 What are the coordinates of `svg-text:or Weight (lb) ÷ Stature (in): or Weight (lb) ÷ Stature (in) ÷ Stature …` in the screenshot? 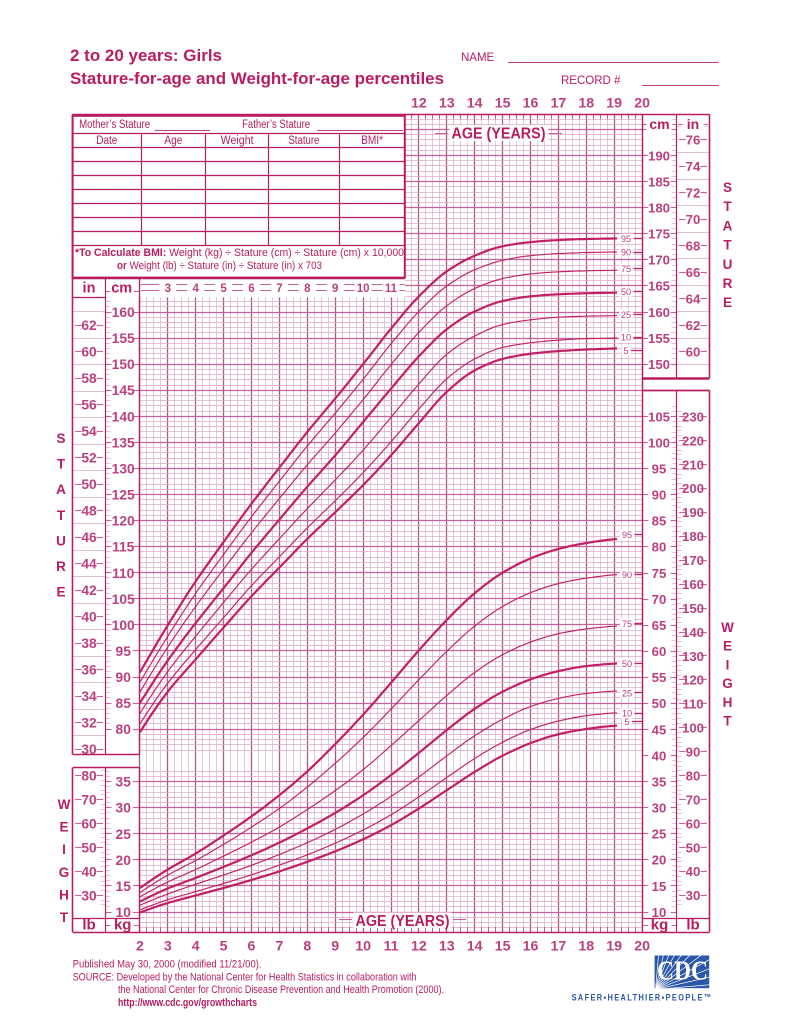 It's located at (219, 266).